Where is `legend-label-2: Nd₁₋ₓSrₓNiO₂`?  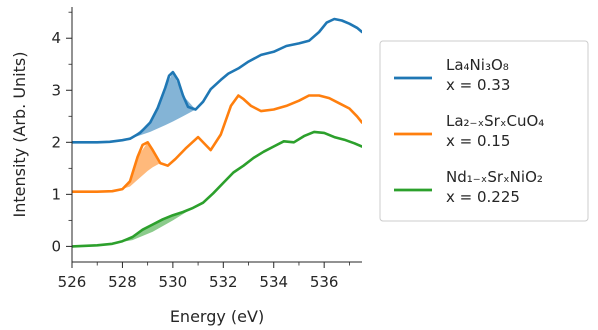 legend-label-2: Nd₁₋ₓSrₓNiO₂ is located at coordinates (494, 177).